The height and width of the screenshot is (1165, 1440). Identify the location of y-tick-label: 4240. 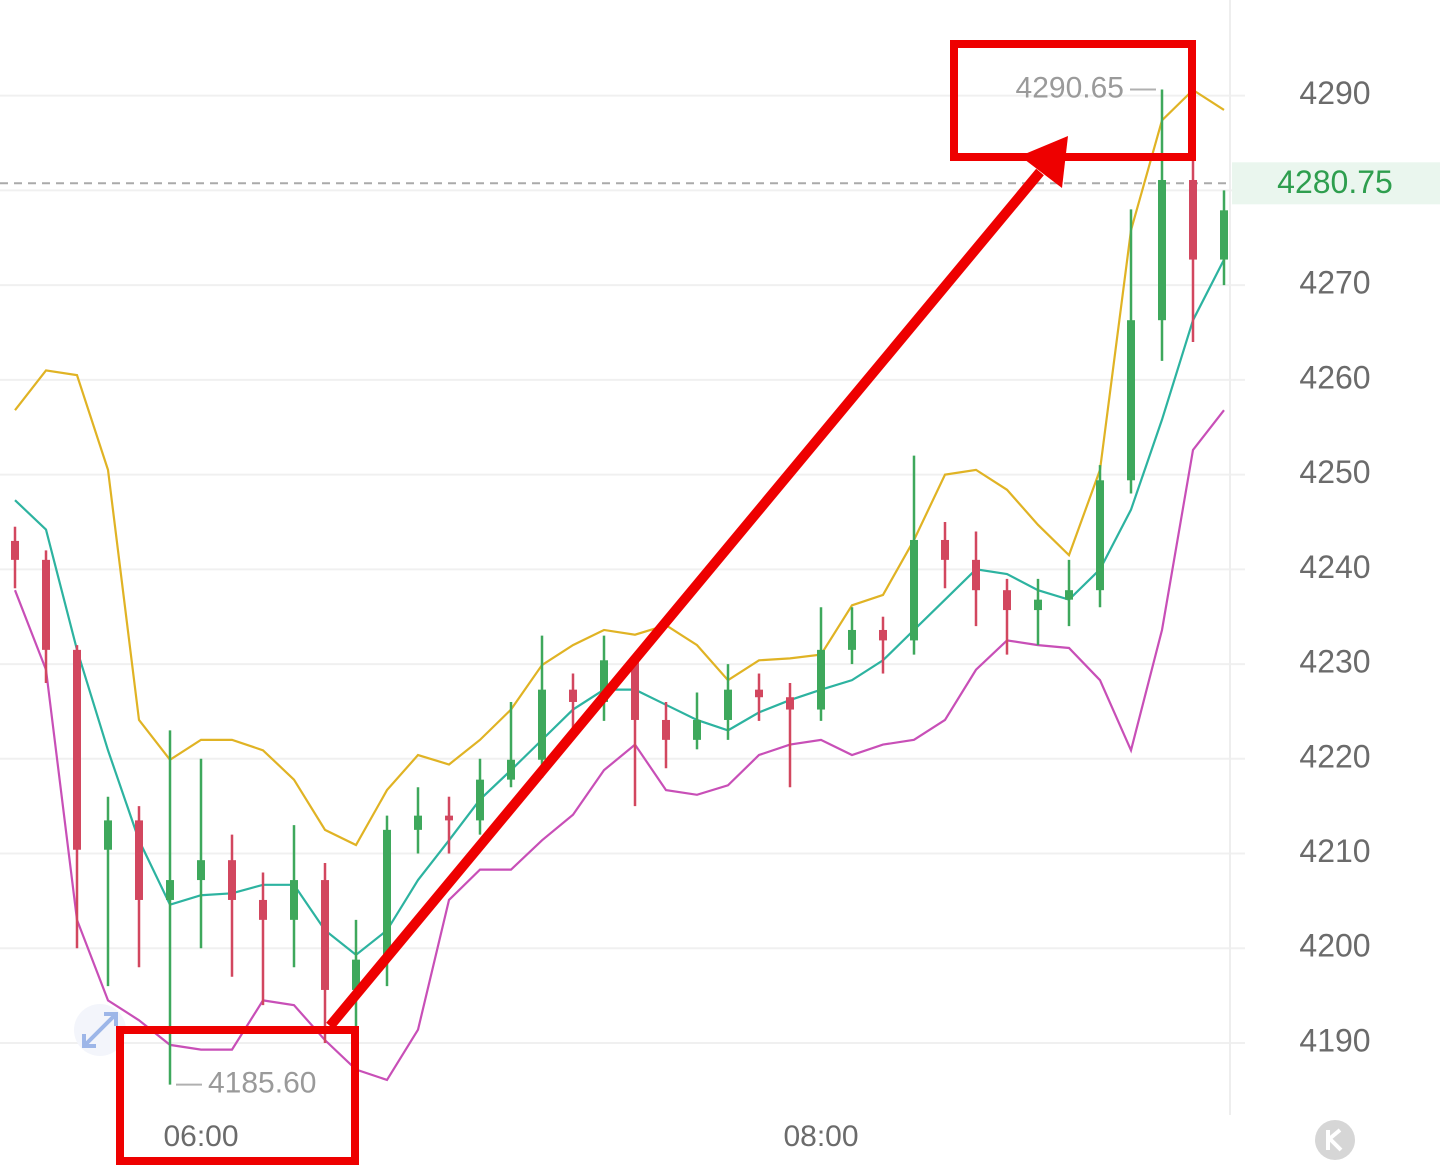
(1334, 567).